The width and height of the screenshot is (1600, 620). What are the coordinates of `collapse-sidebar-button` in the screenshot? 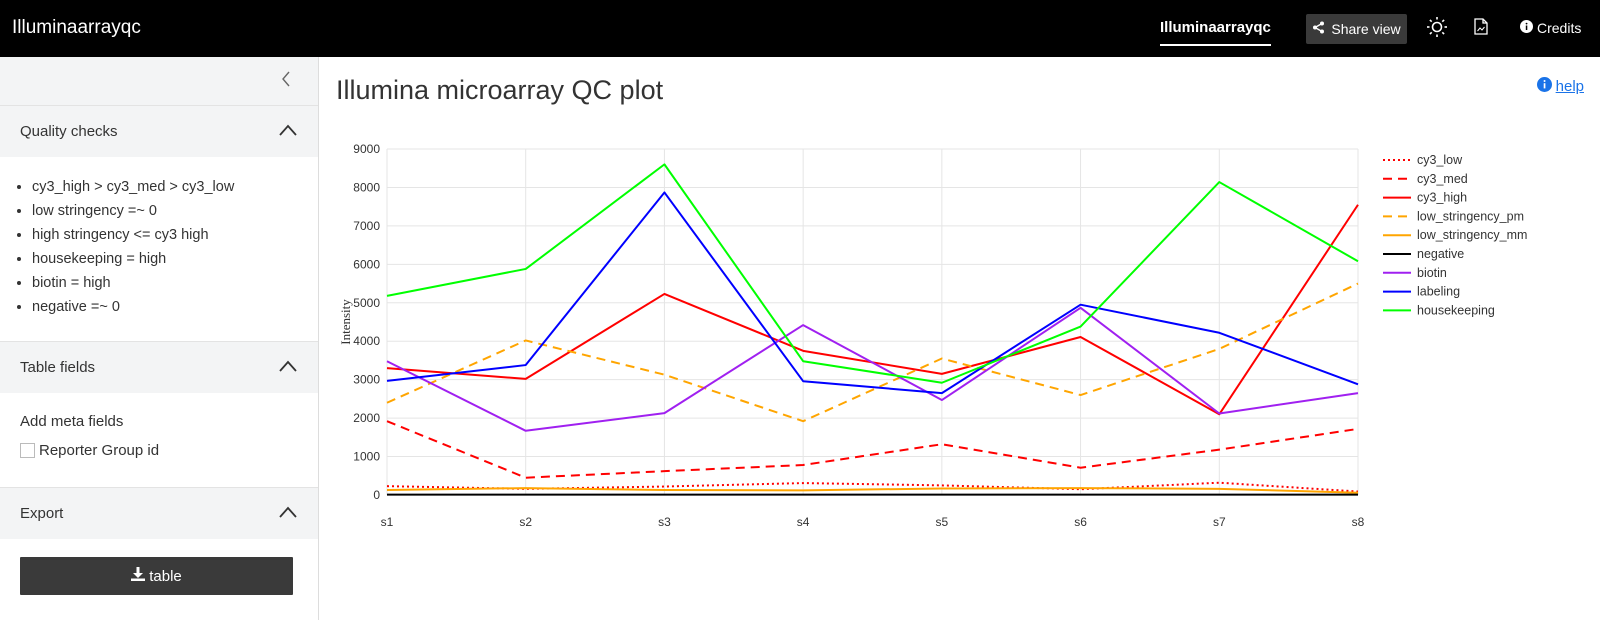 It's located at (286, 81).